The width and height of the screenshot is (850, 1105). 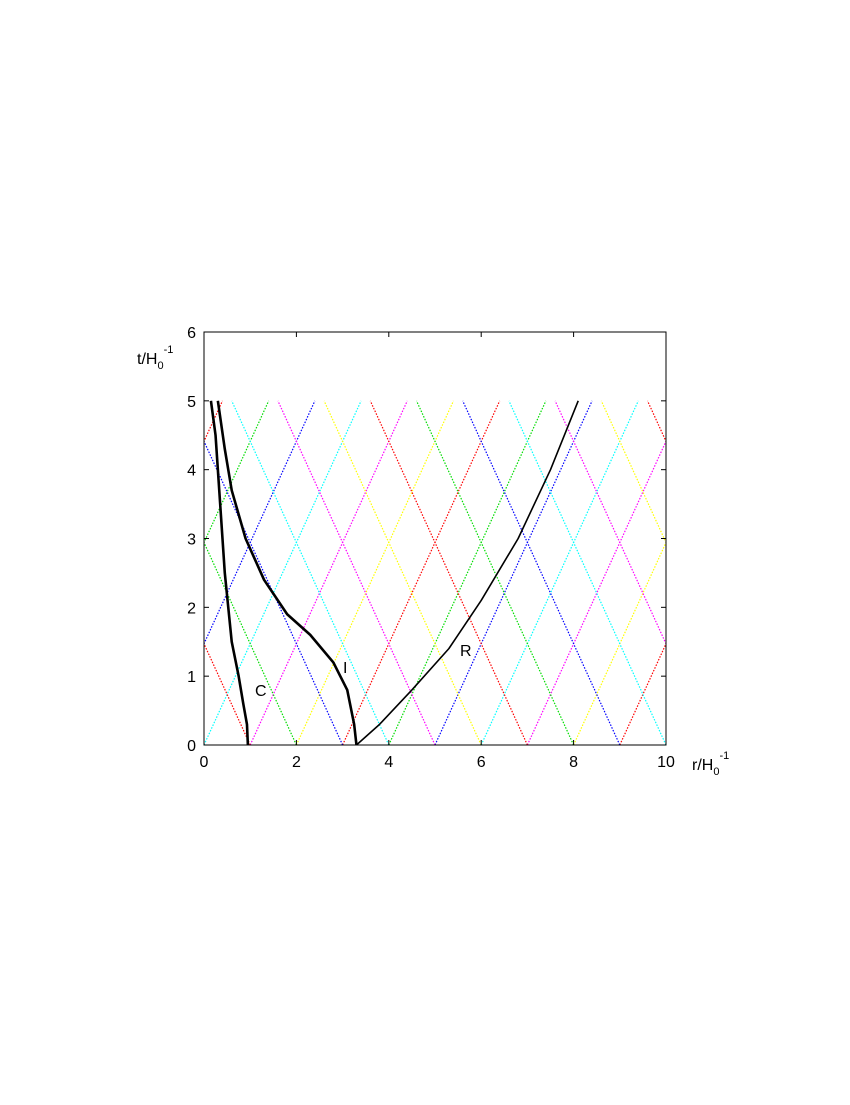 I want to click on ylabel-label-sup: -1, so click(x=169, y=350).